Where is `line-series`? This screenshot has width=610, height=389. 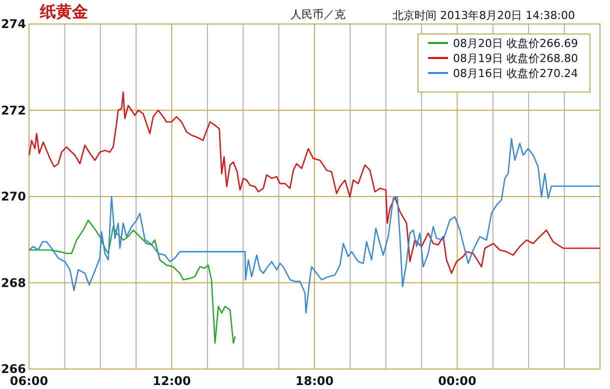
line-series is located at coordinates (132, 282).